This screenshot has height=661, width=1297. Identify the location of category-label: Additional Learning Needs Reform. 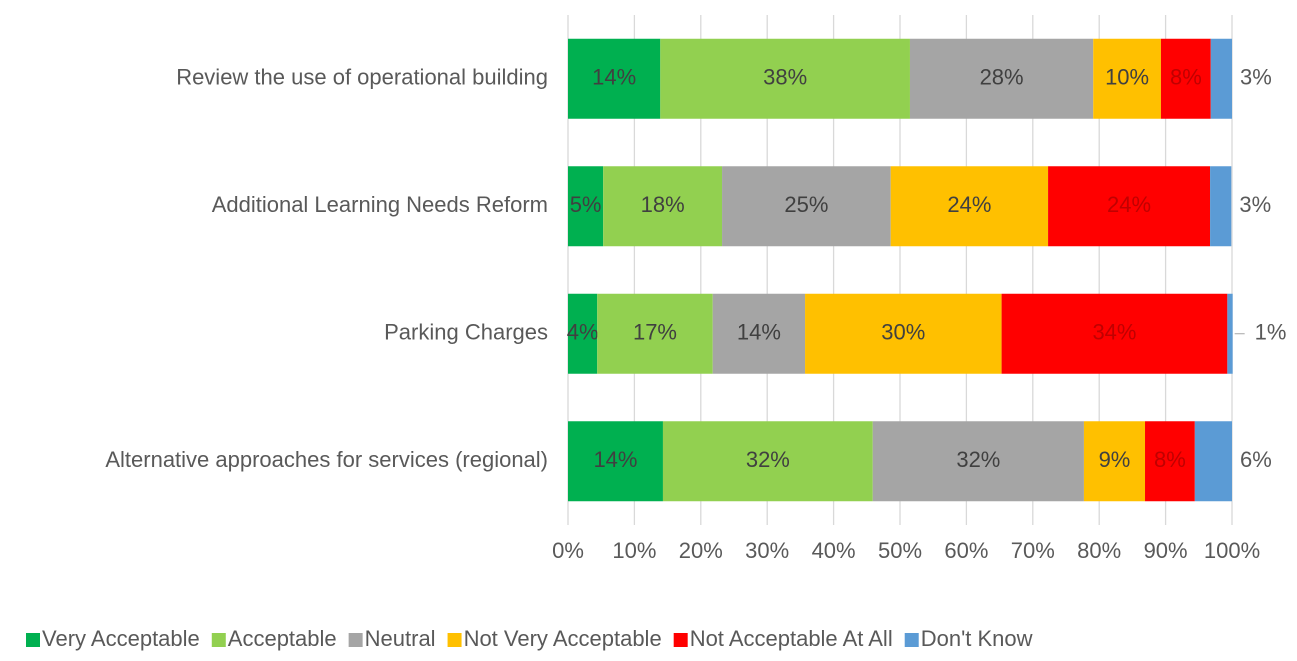
(380, 204).